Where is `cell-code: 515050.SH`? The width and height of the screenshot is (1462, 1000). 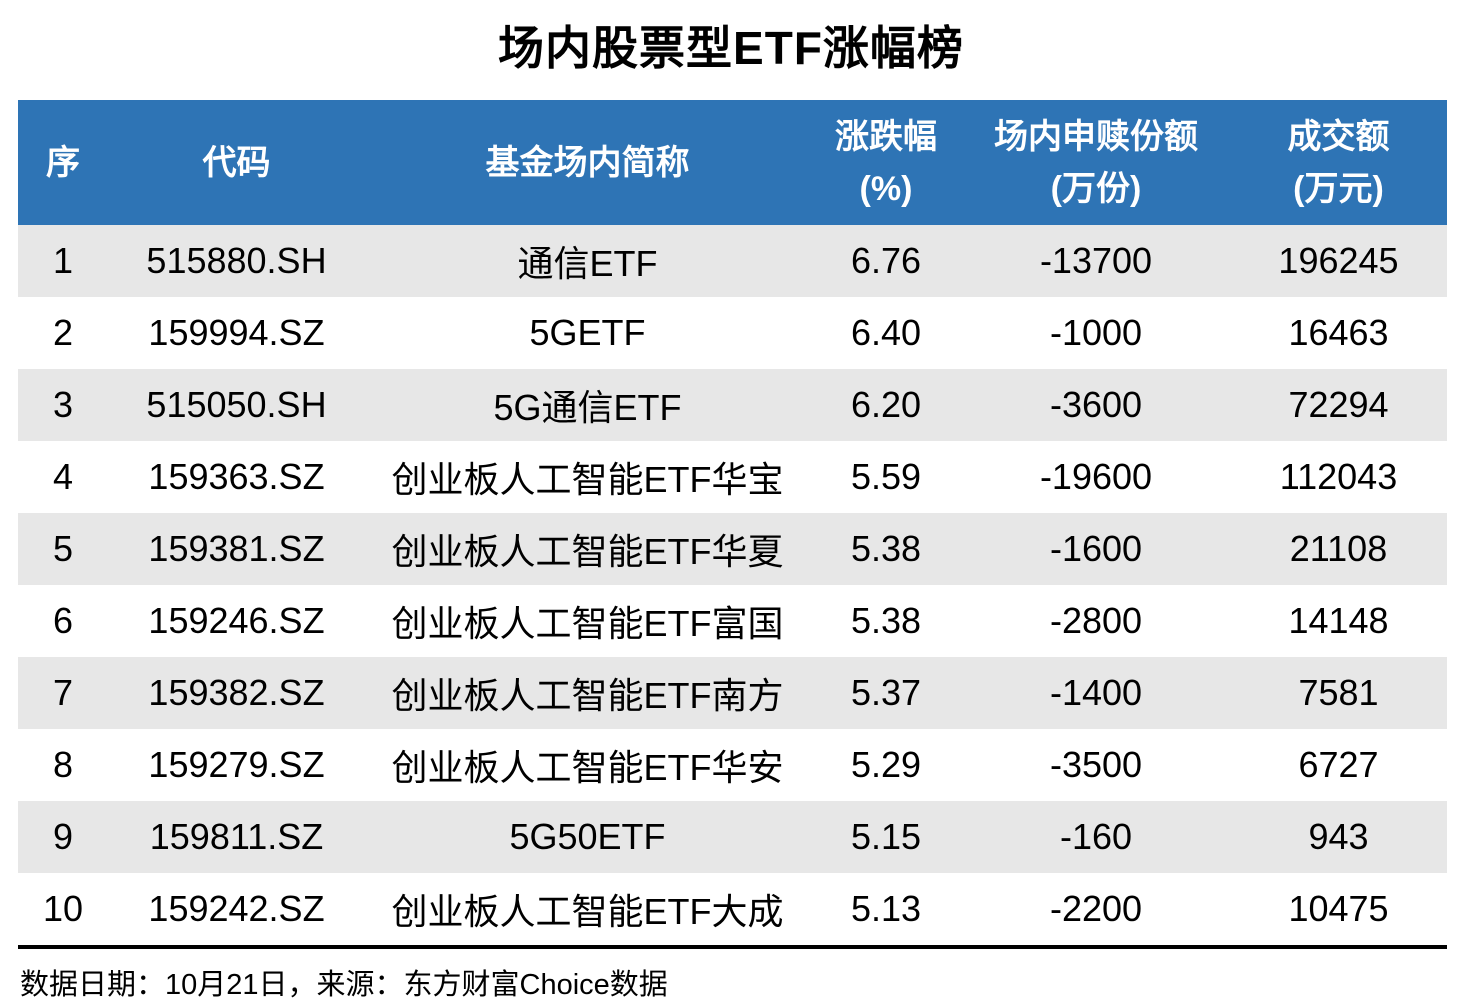 cell-code: 515050.SH is located at coordinates (236, 404).